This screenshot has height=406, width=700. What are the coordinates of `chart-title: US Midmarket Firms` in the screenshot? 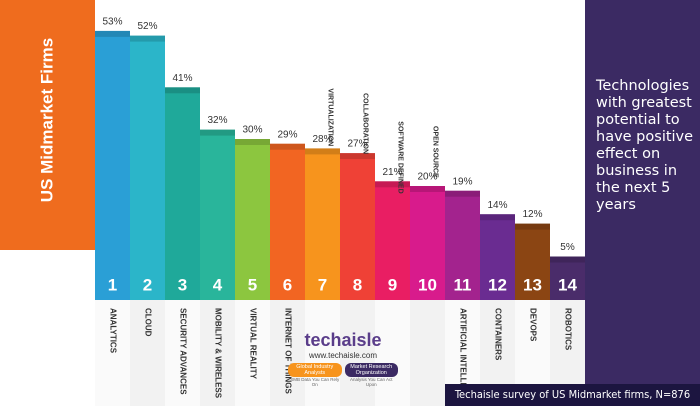 It's located at (46, 120).